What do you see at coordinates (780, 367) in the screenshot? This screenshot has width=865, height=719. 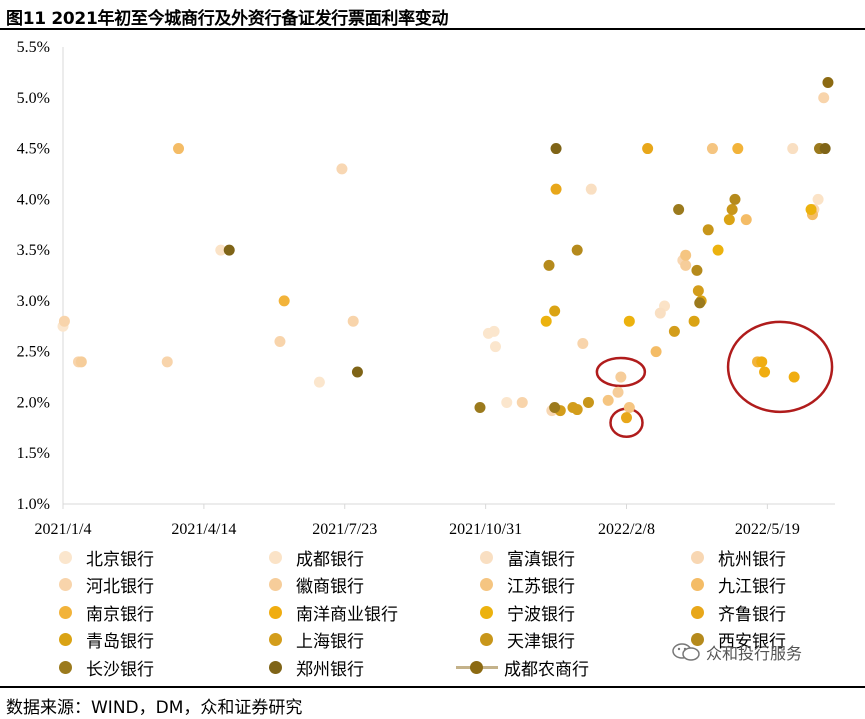 I see `highlight-circle` at bounding box center [780, 367].